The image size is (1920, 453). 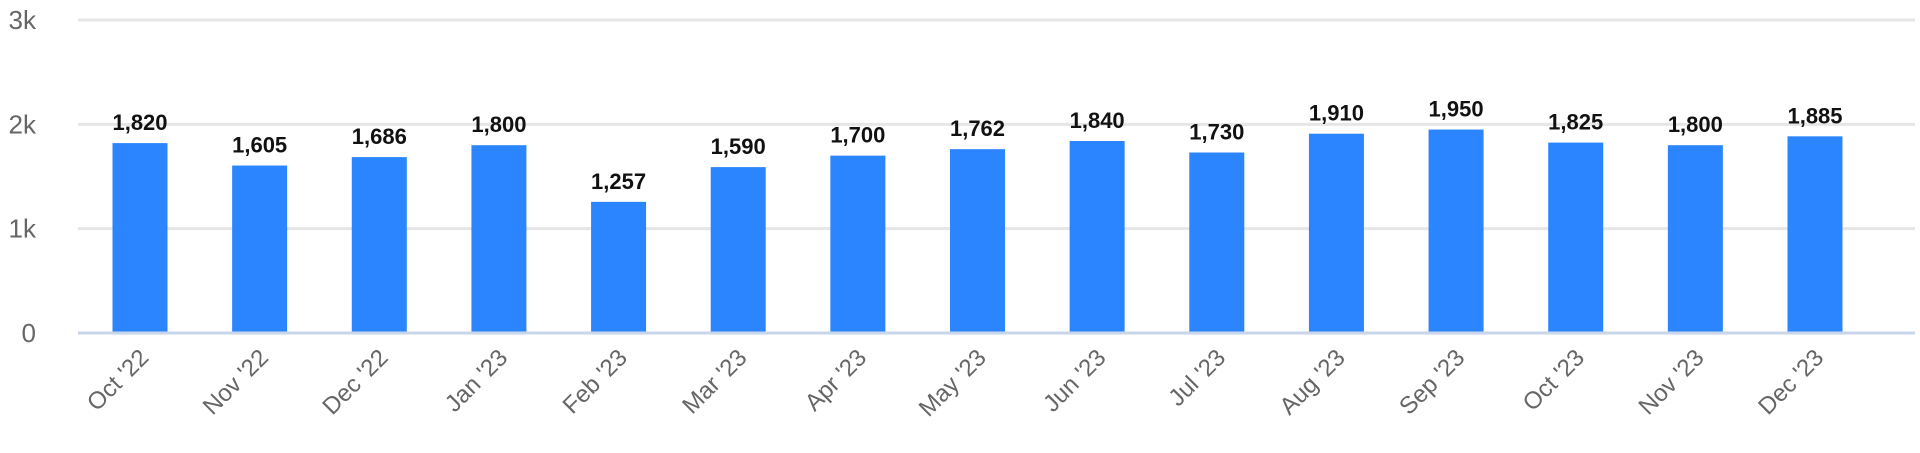 What do you see at coordinates (1197, 378) in the screenshot?
I see `x-tick-label: Jul '23` at bounding box center [1197, 378].